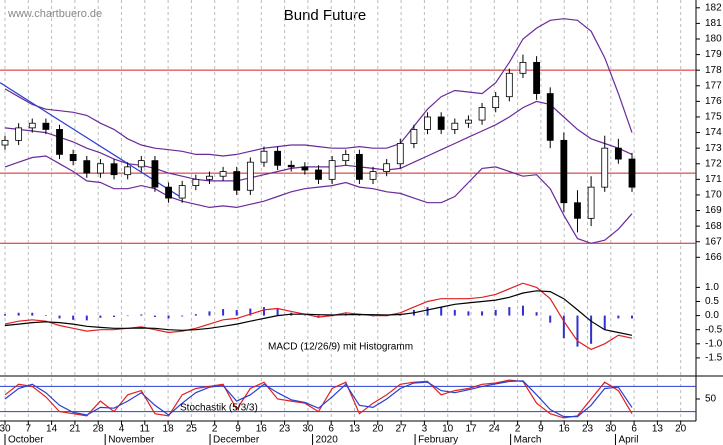 The image size is (723, 445). I want to click on month-label: December, so click(236, 440).